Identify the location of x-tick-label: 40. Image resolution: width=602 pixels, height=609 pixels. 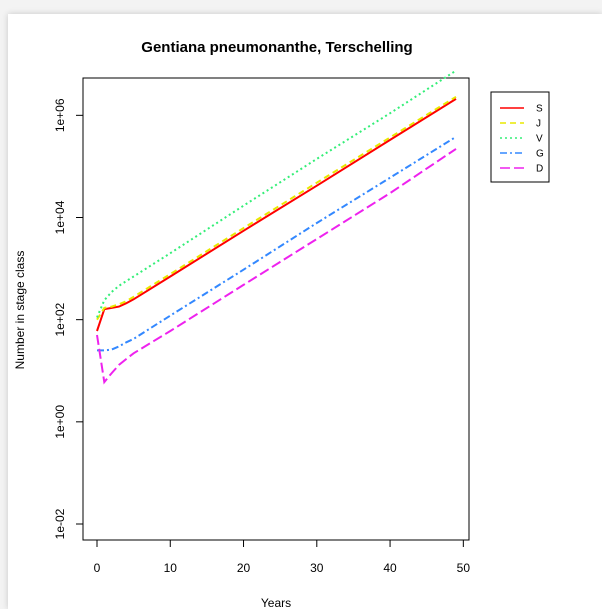
(390, 568).